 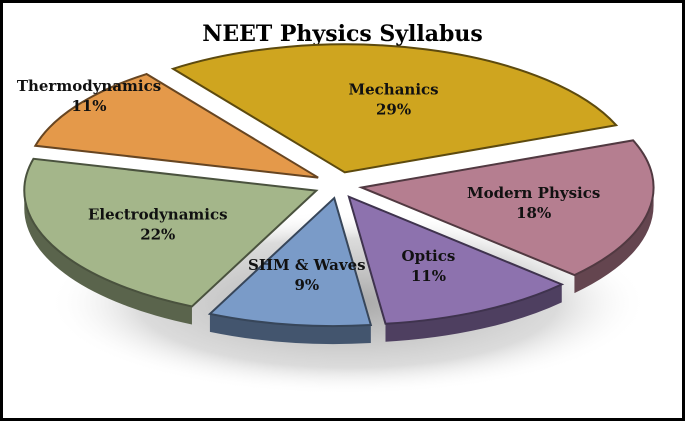 What do you see at coordinates (157, 234) in the screenshot?
I see `slice-value-electrodynamics: 22%` at bounding box center [157, 234].